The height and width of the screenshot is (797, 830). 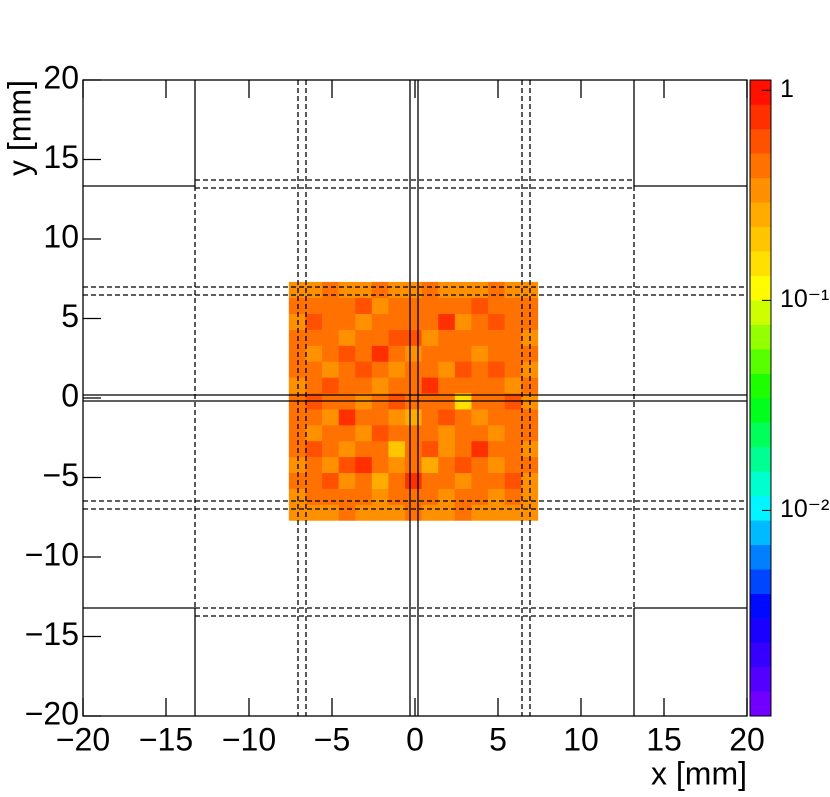 I want to click on x-tick-label: −5, so click(x=332, y=739).